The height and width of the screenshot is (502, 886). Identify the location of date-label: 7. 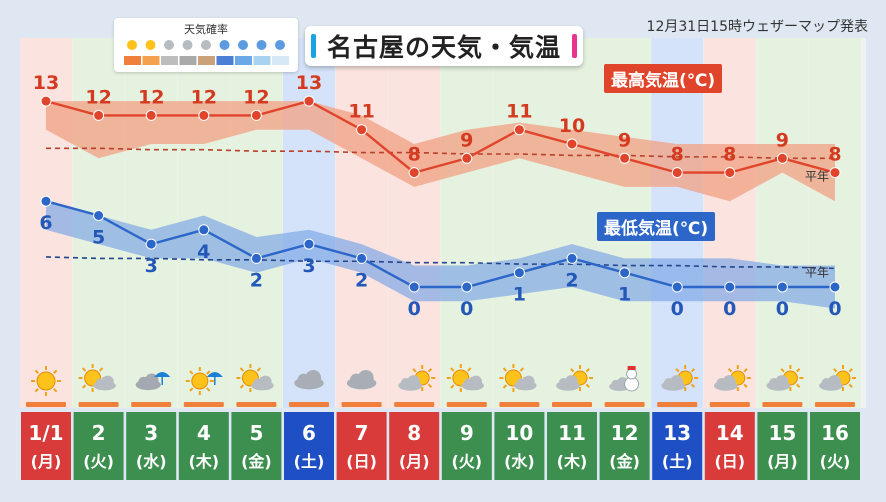
(362, 433).